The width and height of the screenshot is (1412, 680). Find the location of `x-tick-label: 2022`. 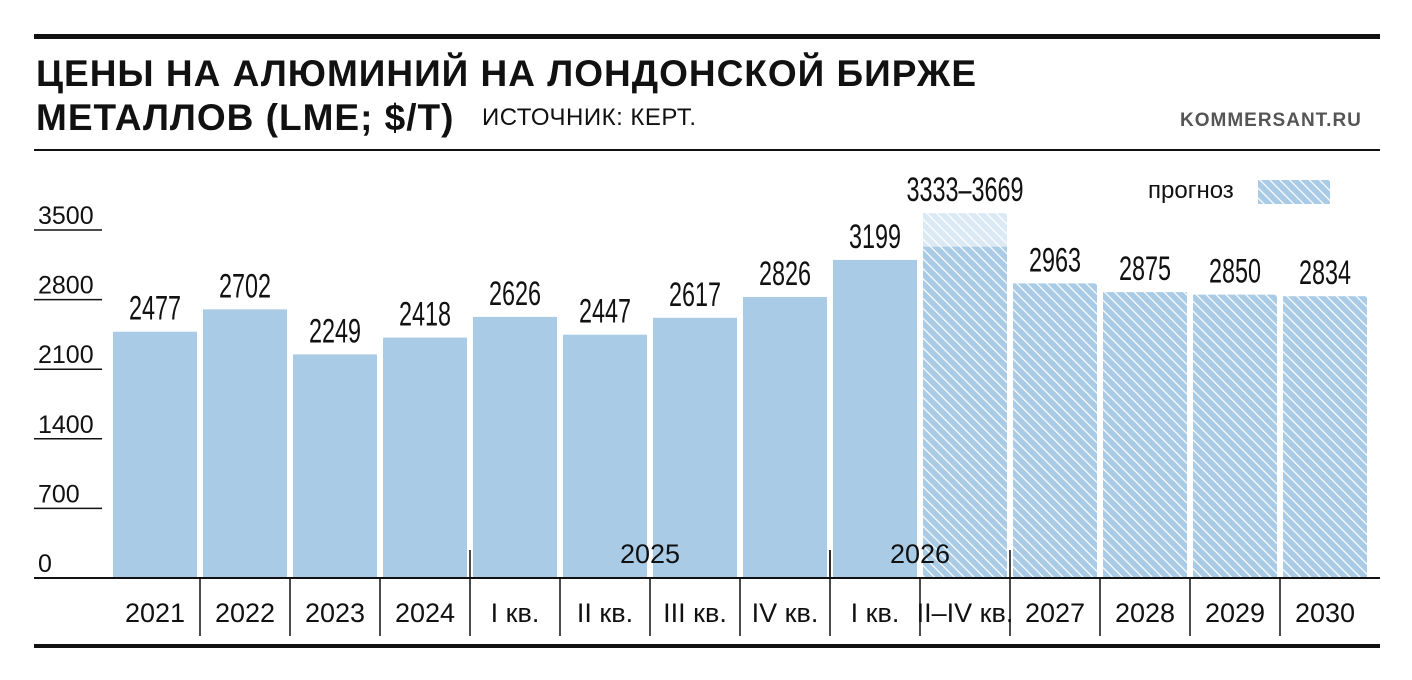

x-tick-label: 2022 is located at coordinates (245, 613).